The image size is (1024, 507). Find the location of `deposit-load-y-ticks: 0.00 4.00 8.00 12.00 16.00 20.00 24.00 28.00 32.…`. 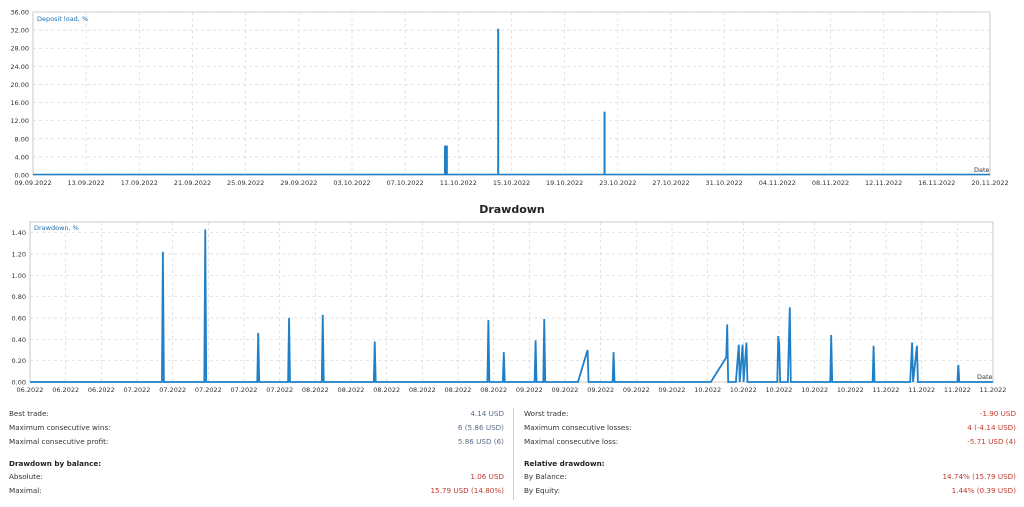

deposit-load-y-ticks: 0.00 4.00 8.00 12.00 16.00 20.00 24.00 28.00 32.… is located at coordinates (19, 94).